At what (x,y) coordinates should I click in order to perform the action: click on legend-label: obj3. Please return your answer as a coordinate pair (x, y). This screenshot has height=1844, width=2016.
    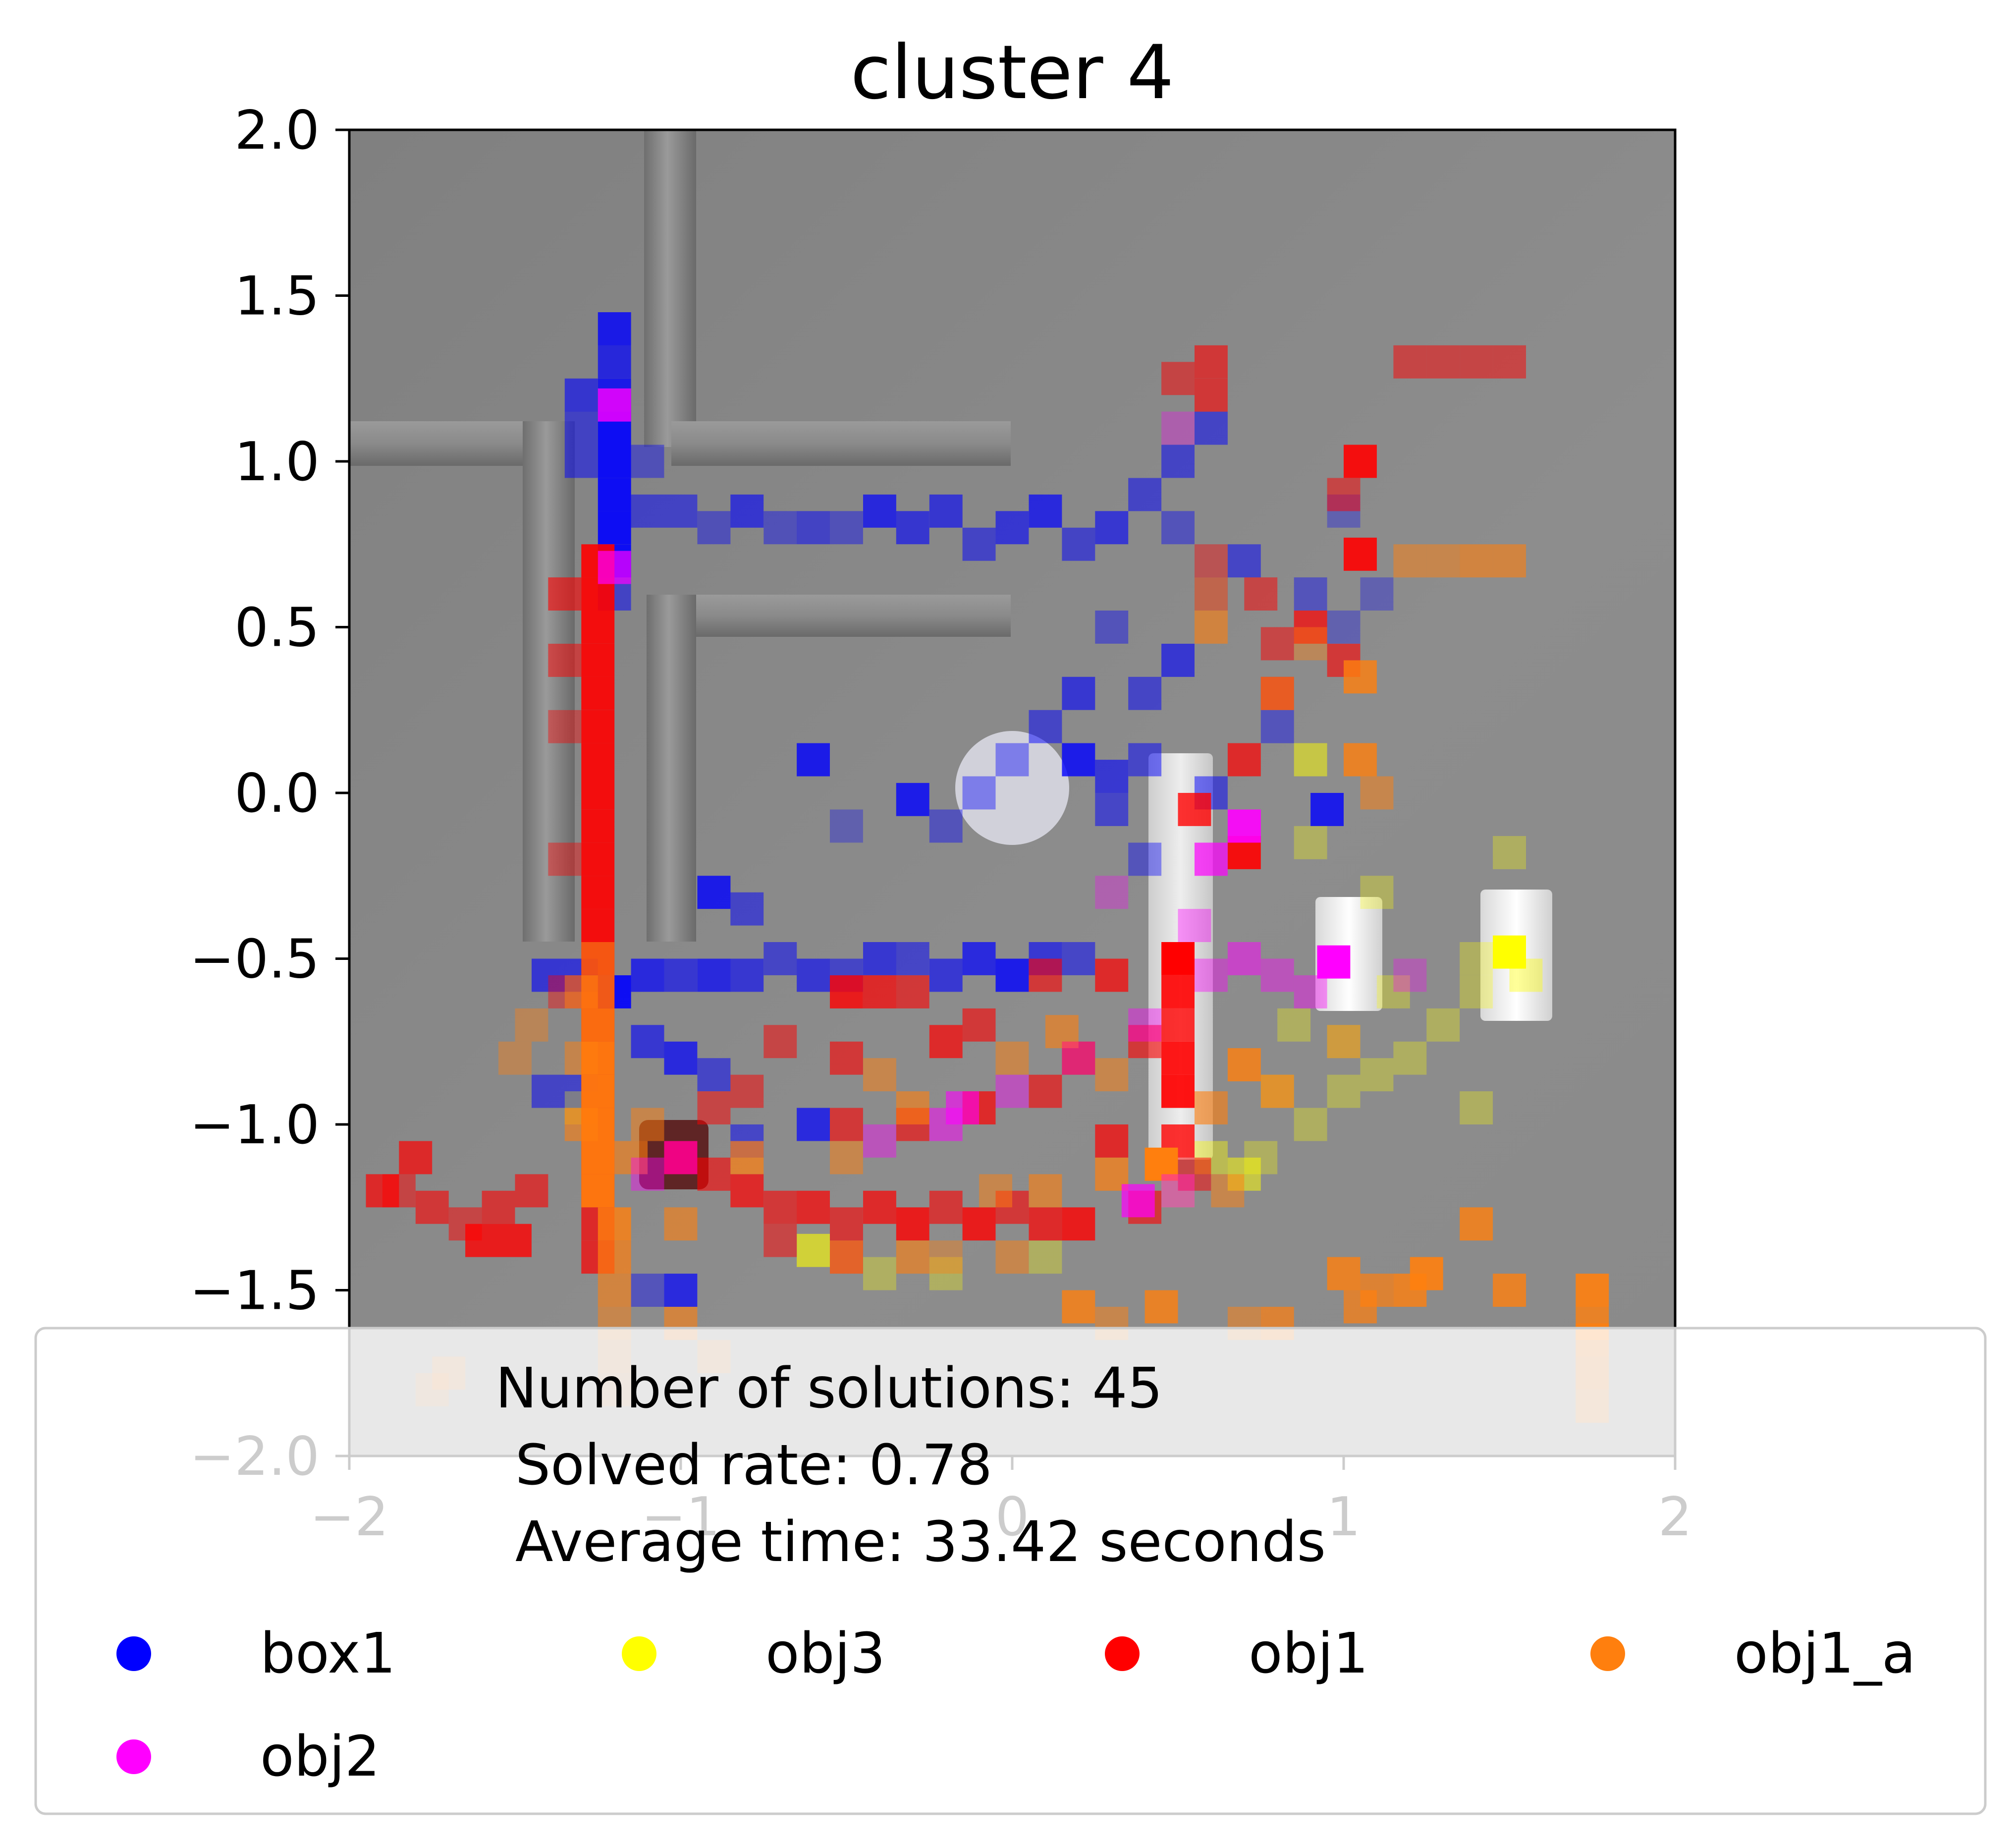
    Looking at the image, I should click on (825, 1653).